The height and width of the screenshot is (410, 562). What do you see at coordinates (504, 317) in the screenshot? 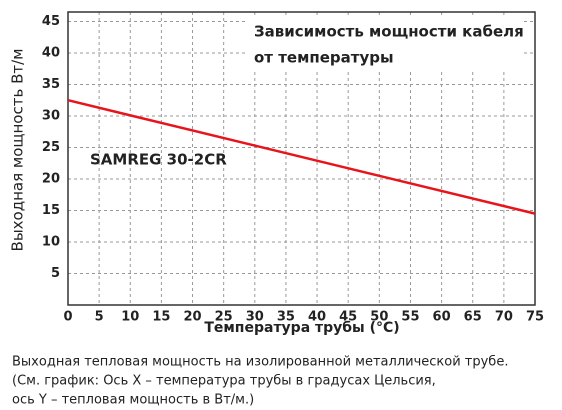
I see `x-tick-label: 70` at bounding box center [504, 317].